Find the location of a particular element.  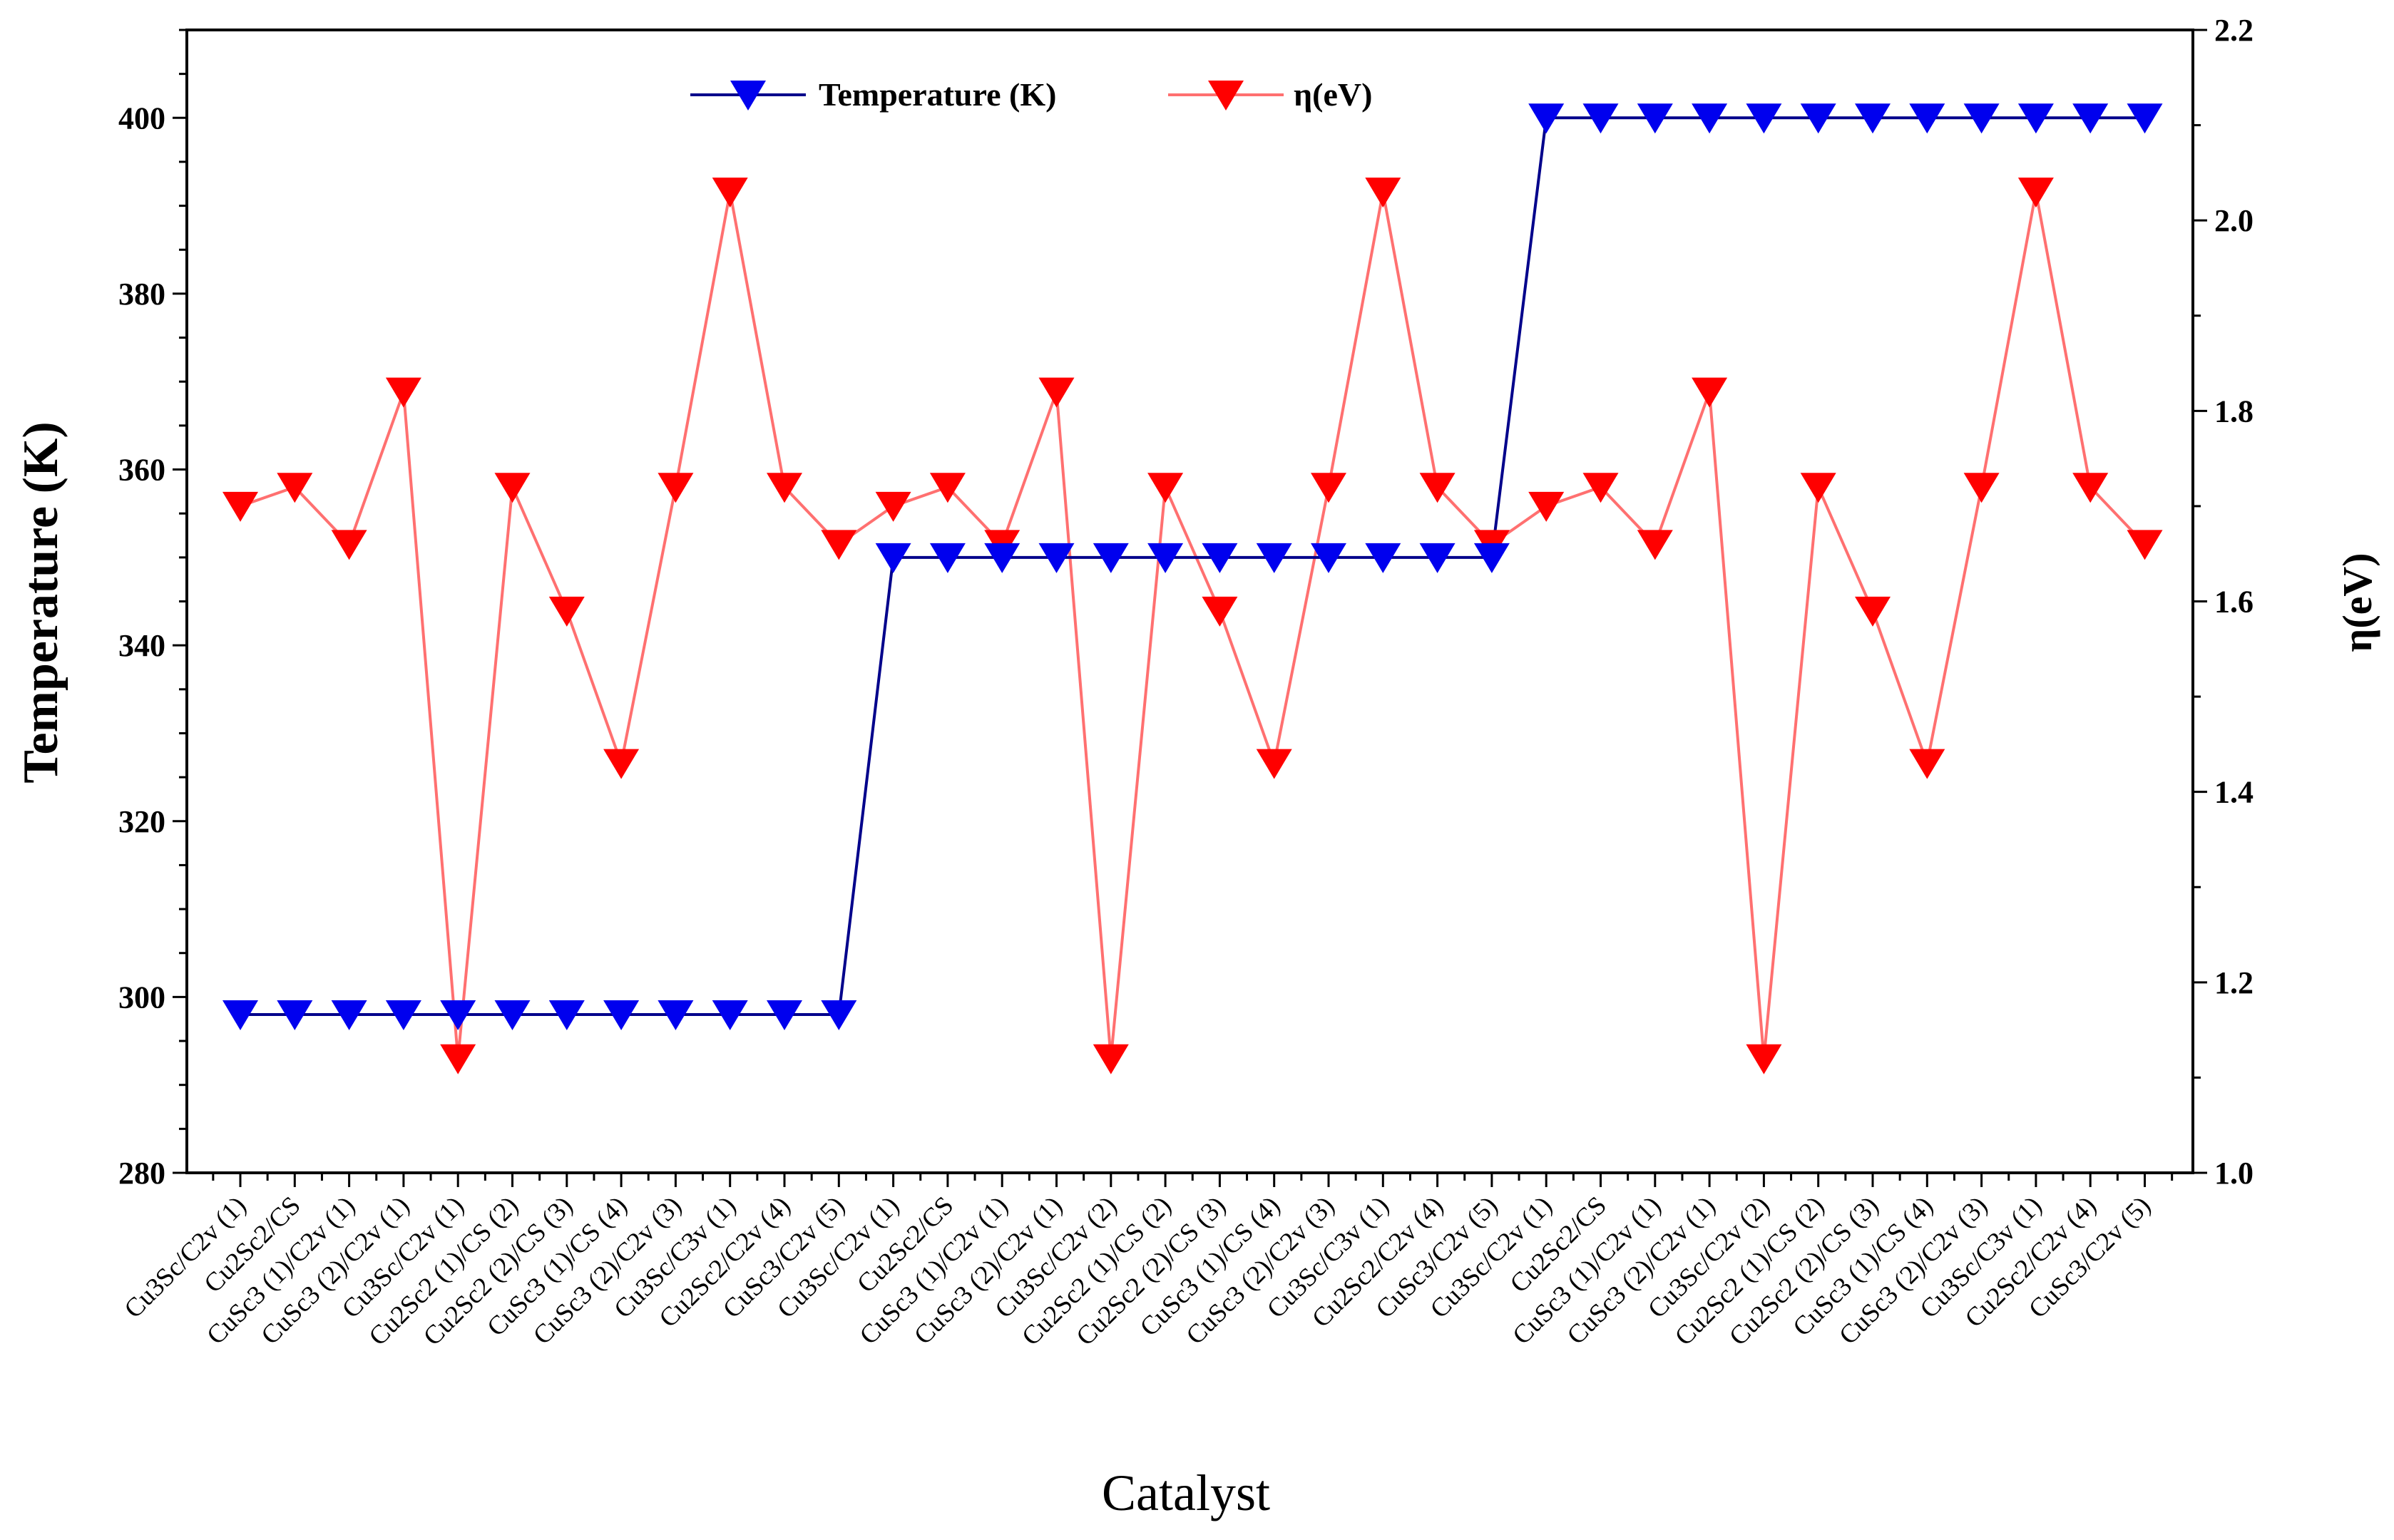

y-axis-title: Temperature (K) is located at coordinates (41, 602).